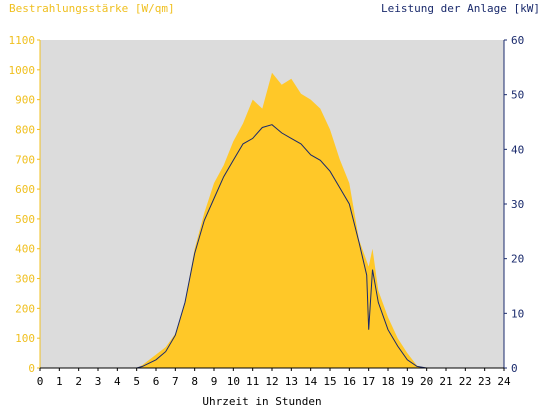 The width and height of the screenshot is (544, 408). Describe the element at coordinates (460, 8) in the screenshot. I see `right-axis-title: Leistung der Anlage [kW]` at that location.